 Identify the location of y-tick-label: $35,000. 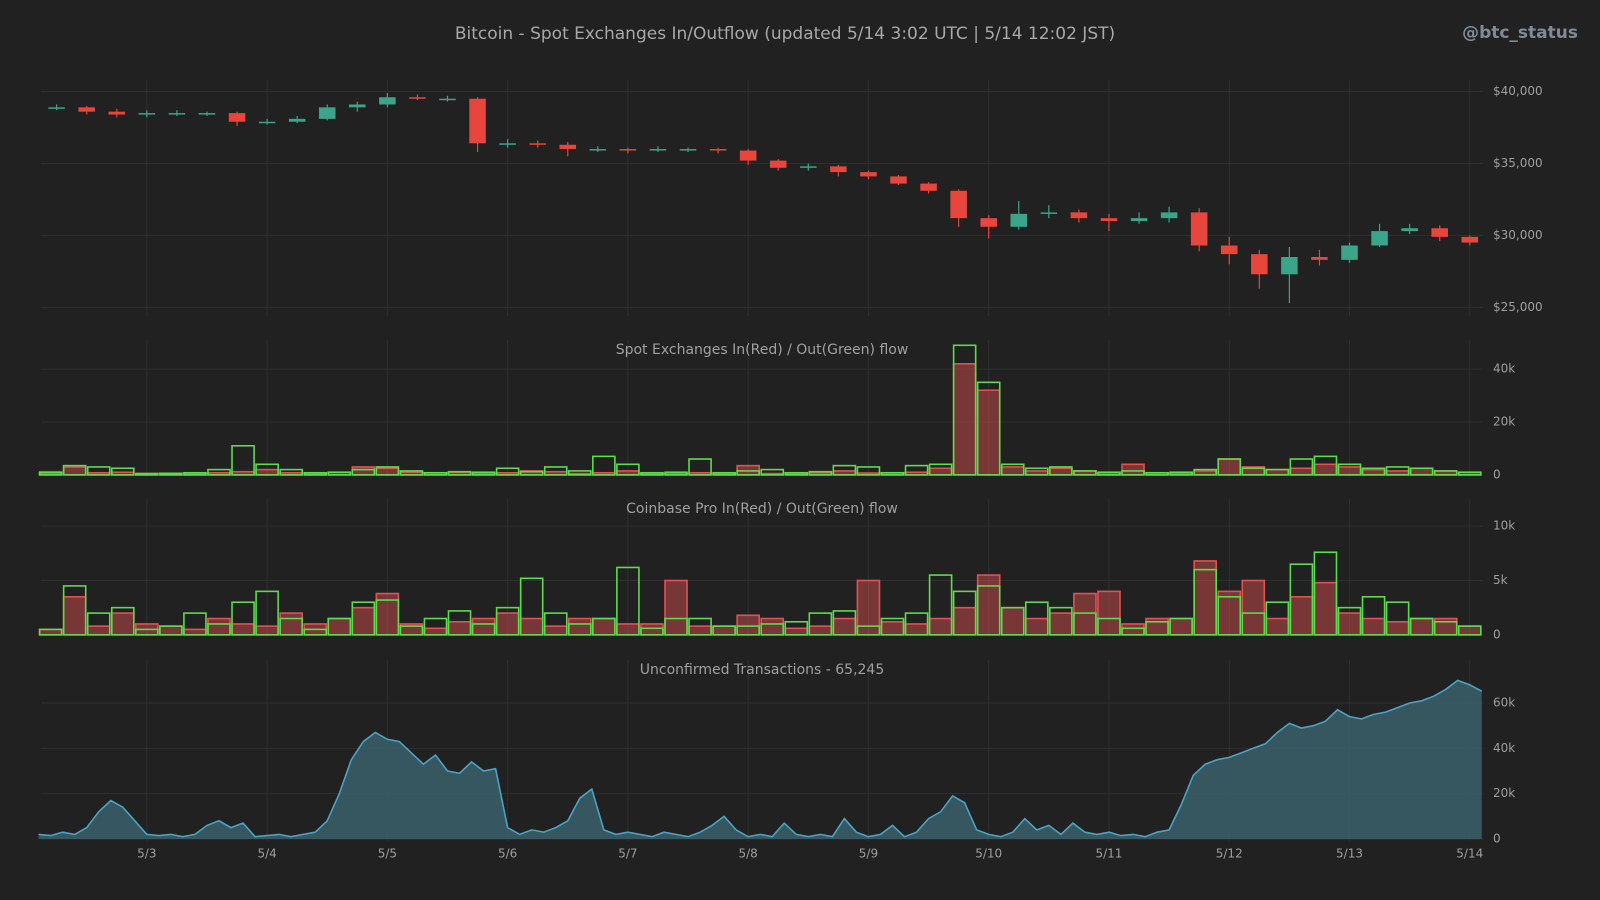
(1518, 163).